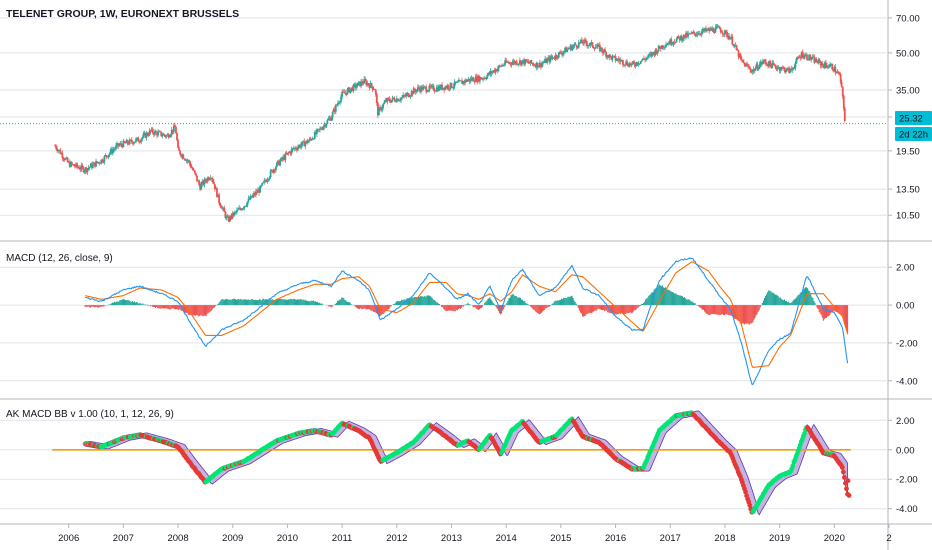 The width and height of the screenshot is (932, 550). Describe the element at coordinates (779, 538) in the screenshot. I see `time-tick-label: 2019` at that location.